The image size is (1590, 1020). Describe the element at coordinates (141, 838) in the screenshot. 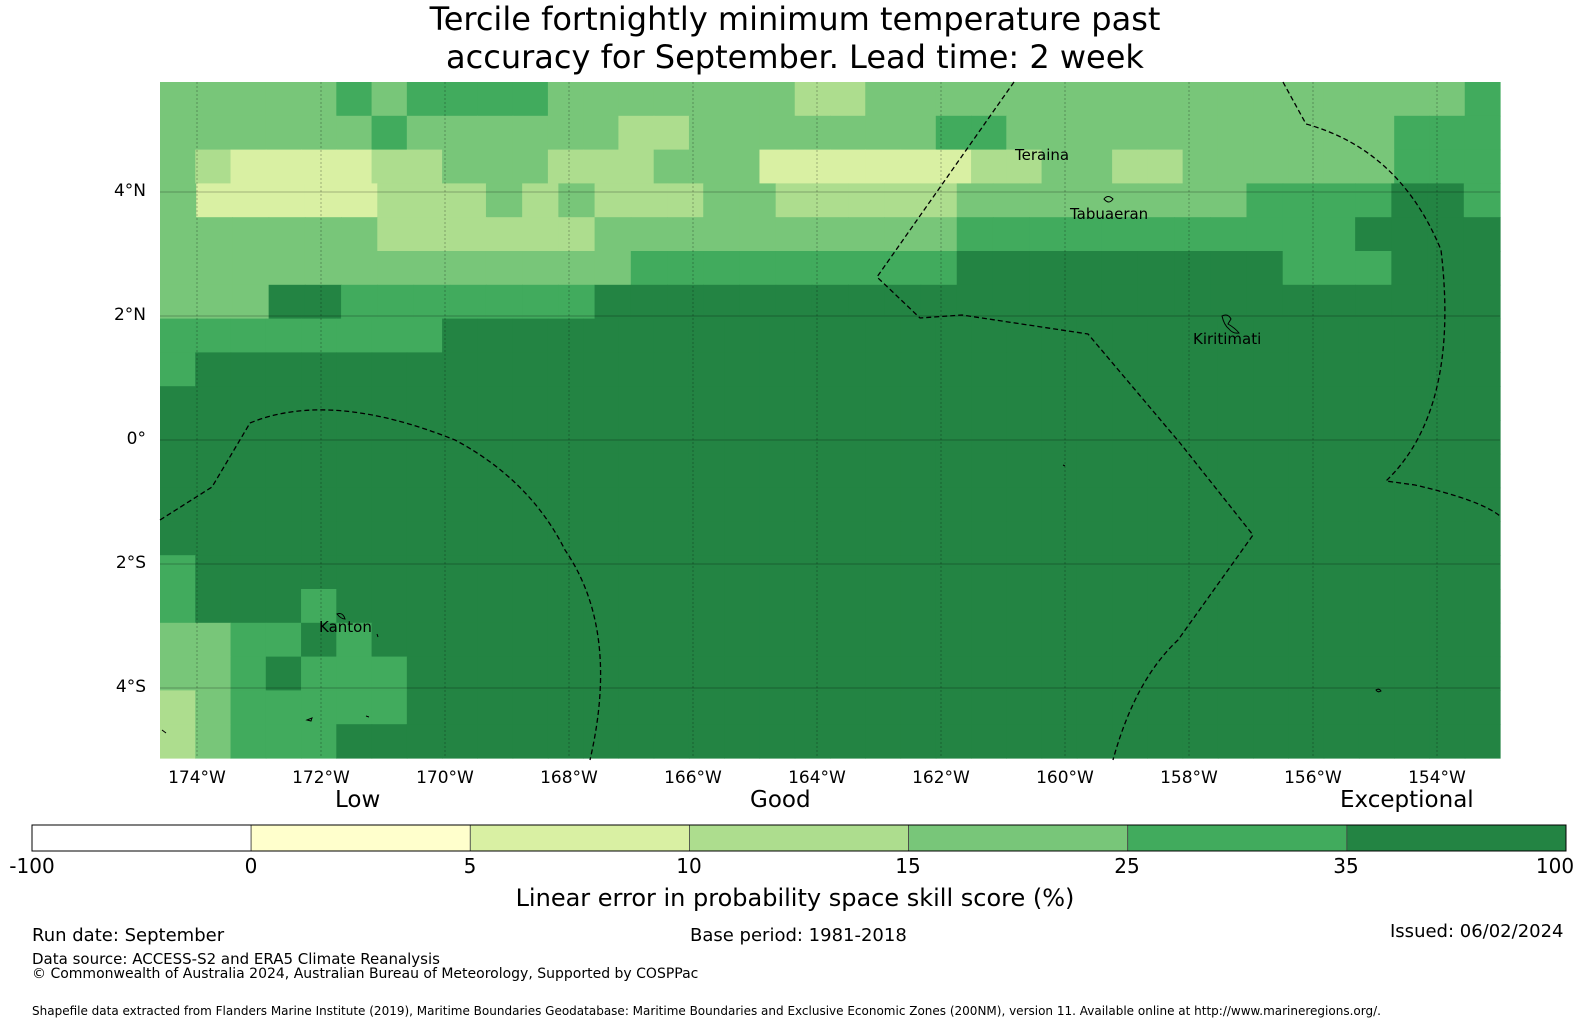

I see `colorbar-segment` at that location.